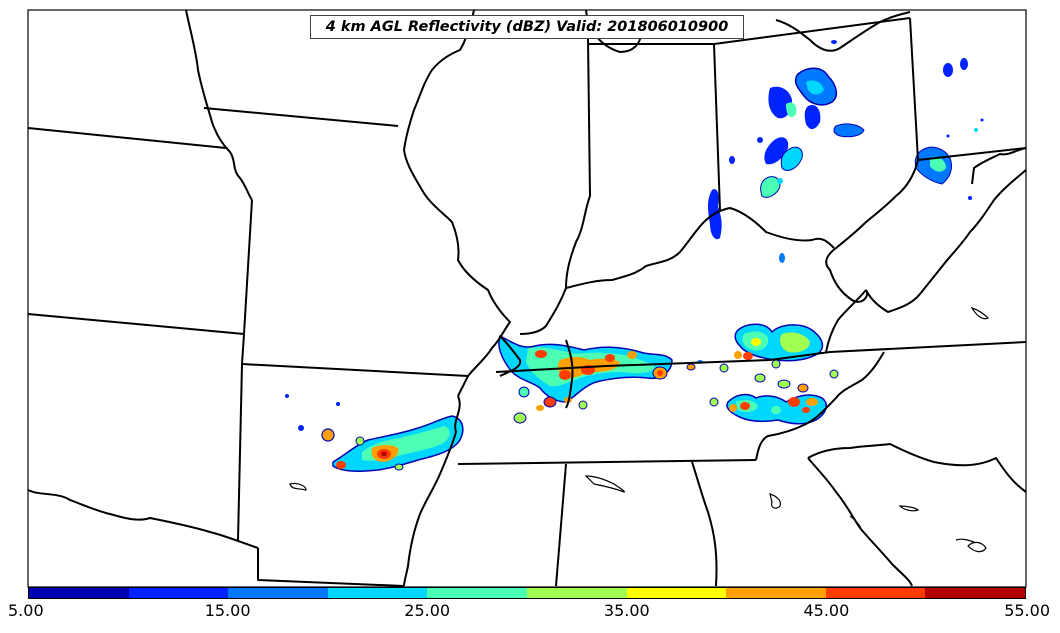 The height and width of the screenshot is (633, 1060). What do you see at coordinates (774, 339) in the screenshot?
I see `echo-cluster-east-tennessee` at bounding box center [774, 339].